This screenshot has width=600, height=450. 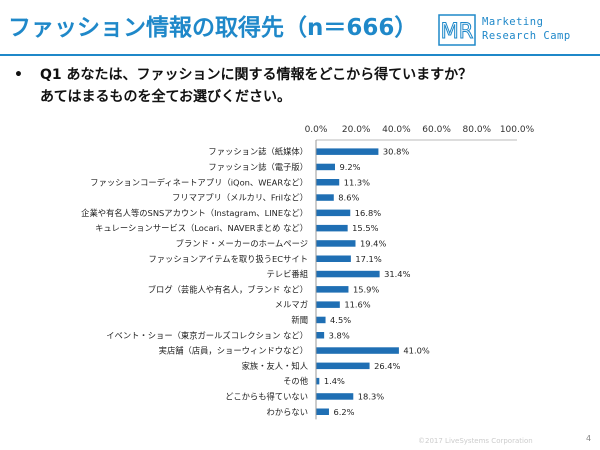 I want to click on data-label: 30.8%, so click(x=396, y=152).